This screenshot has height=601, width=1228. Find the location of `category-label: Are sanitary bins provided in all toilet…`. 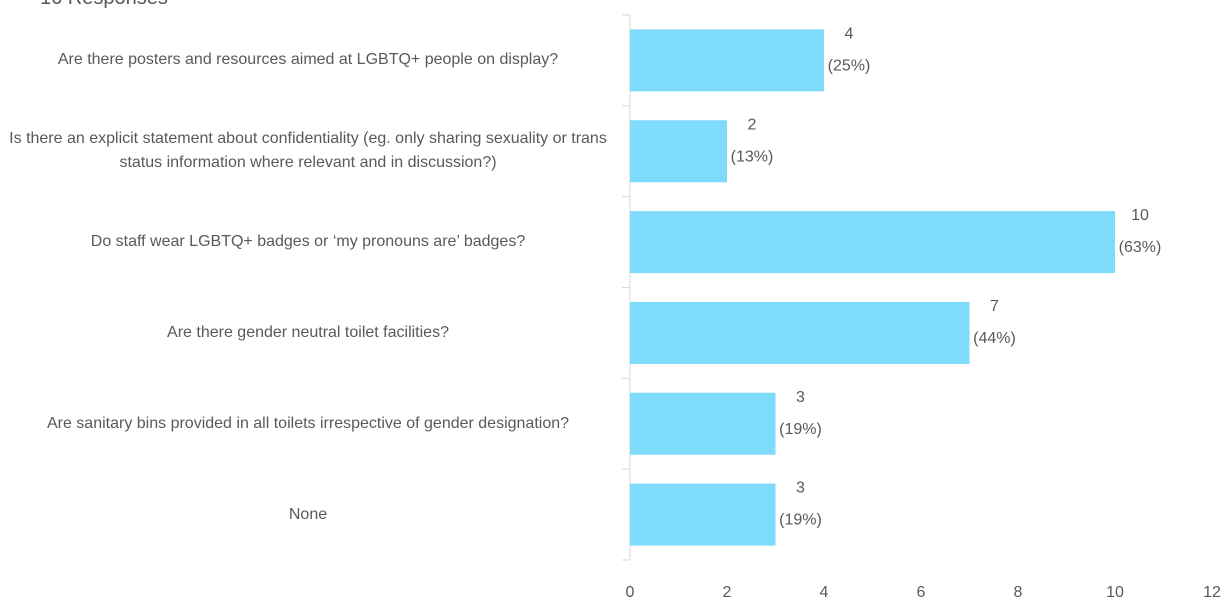

category-label: Are sanitary bins provided in all toilet… is located at coordinates (308, 423).